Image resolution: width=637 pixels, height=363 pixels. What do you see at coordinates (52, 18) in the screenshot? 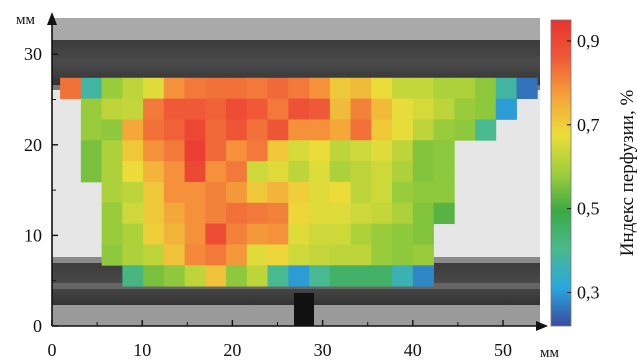
I see `y-axis-arrow` at bounding box center [52, 18].